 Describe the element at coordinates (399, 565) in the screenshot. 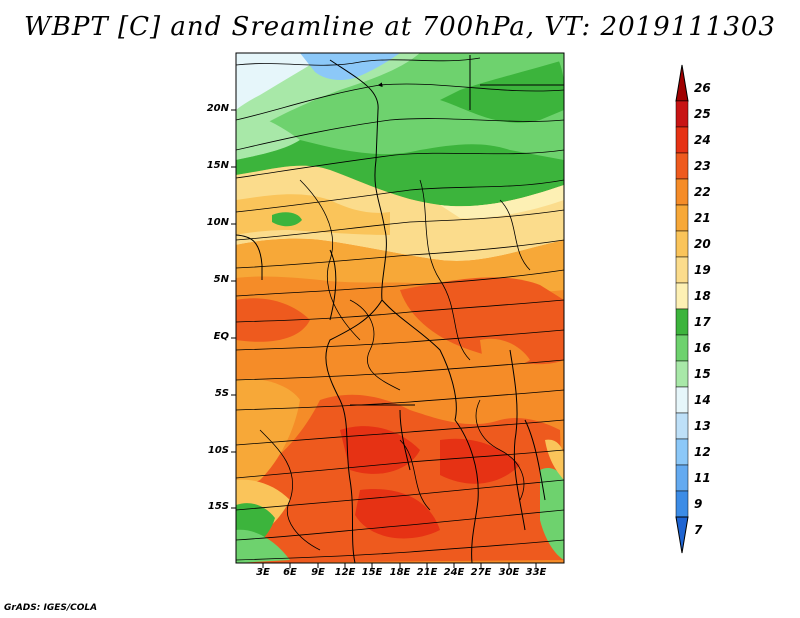

I see `lon-ticks` at that location.